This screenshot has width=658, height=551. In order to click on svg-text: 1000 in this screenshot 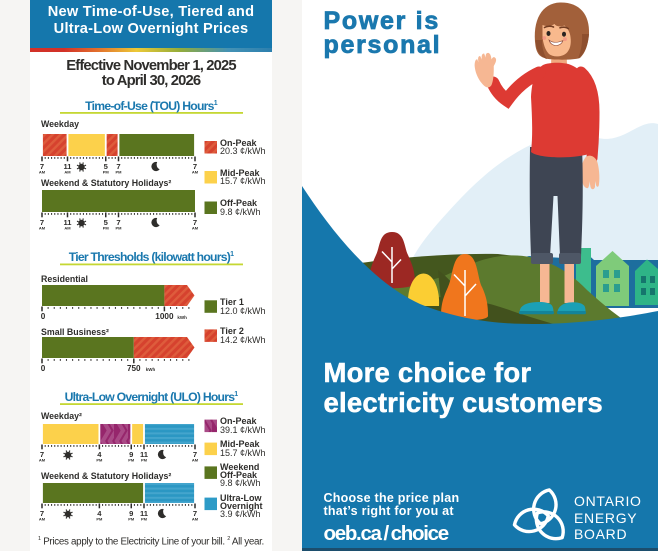, I will do `click(164, 316)`.